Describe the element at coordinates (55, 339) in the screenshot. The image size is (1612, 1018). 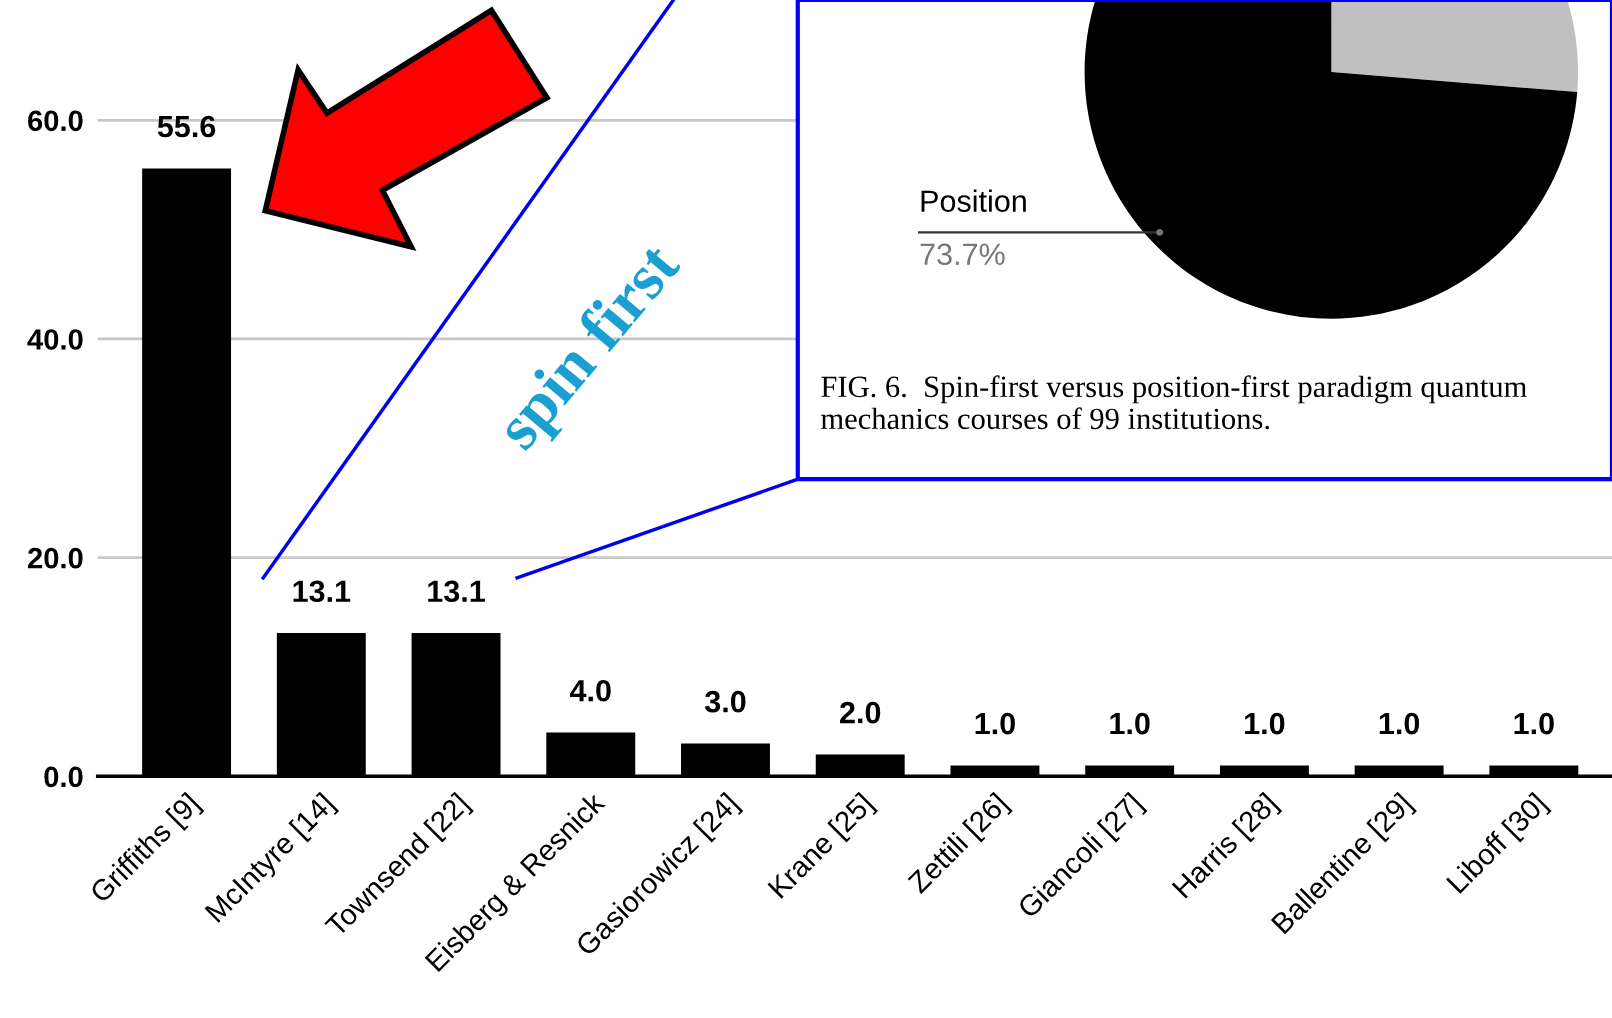
I see `y-tick-label: 40.0` at that location.